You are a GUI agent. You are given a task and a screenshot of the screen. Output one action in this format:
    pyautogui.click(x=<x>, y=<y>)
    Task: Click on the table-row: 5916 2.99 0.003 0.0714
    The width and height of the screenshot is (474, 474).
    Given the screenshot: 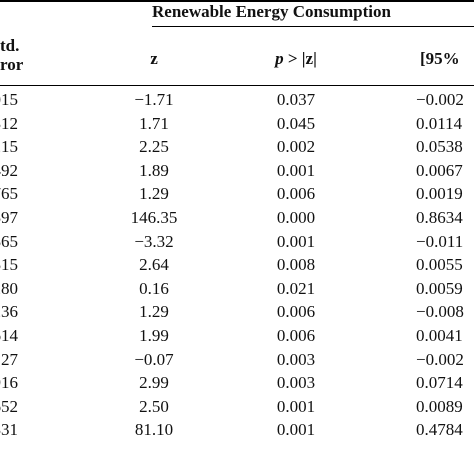 What is the action you would take?
    pyautogui.click(x=237, y=383)
    